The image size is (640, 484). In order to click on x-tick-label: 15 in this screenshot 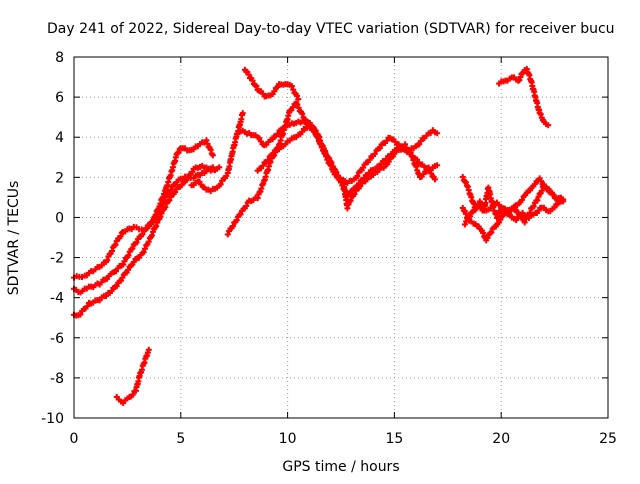, I will do `click(394, 439)`.